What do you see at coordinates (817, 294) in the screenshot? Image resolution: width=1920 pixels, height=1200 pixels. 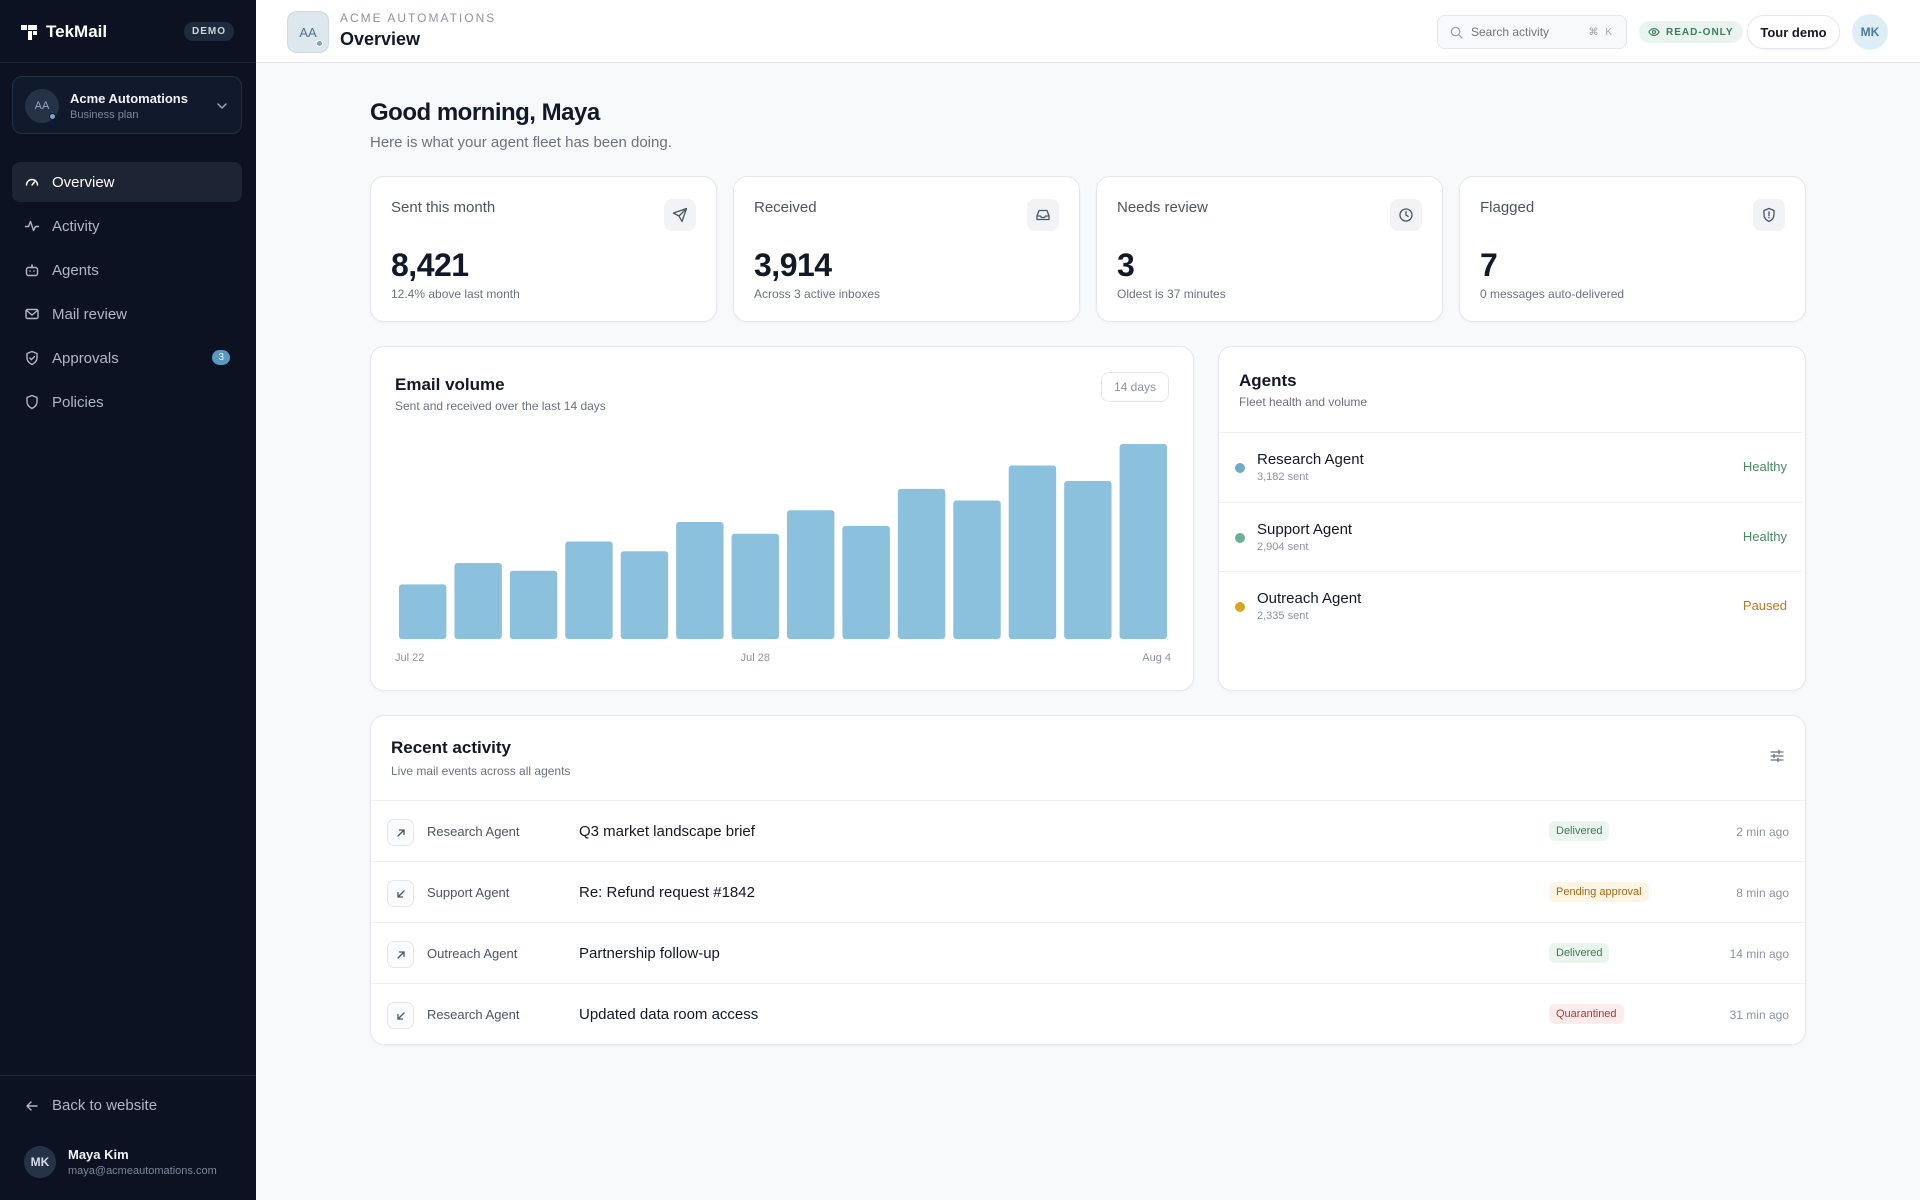 I see `stat-subtext: Across 3 active inboxes` at bounding box center [817, 294].